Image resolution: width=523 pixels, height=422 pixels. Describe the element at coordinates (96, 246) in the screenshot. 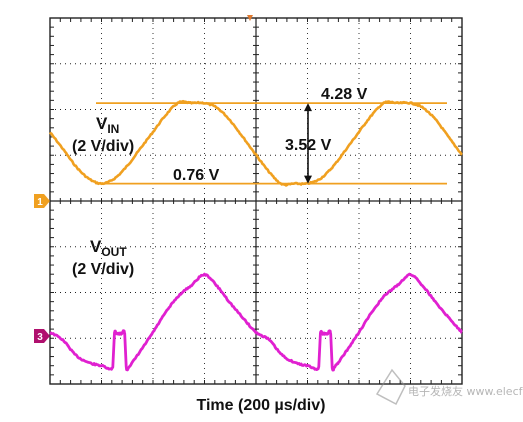

I see `vout-label-main: V` at that location.